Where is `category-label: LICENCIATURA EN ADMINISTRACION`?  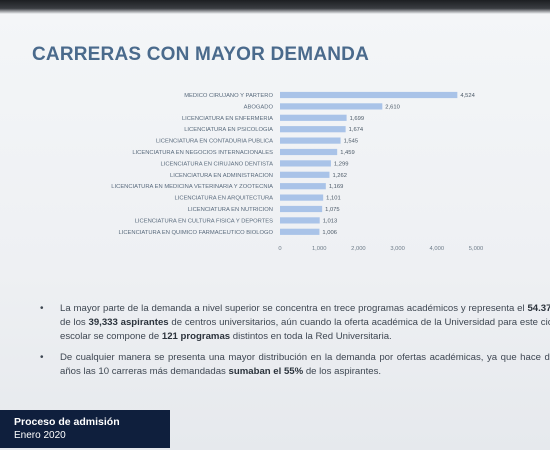
category-label: LICENCIATURA EN ADMINISTRACION is located at coordinates (221, 176).